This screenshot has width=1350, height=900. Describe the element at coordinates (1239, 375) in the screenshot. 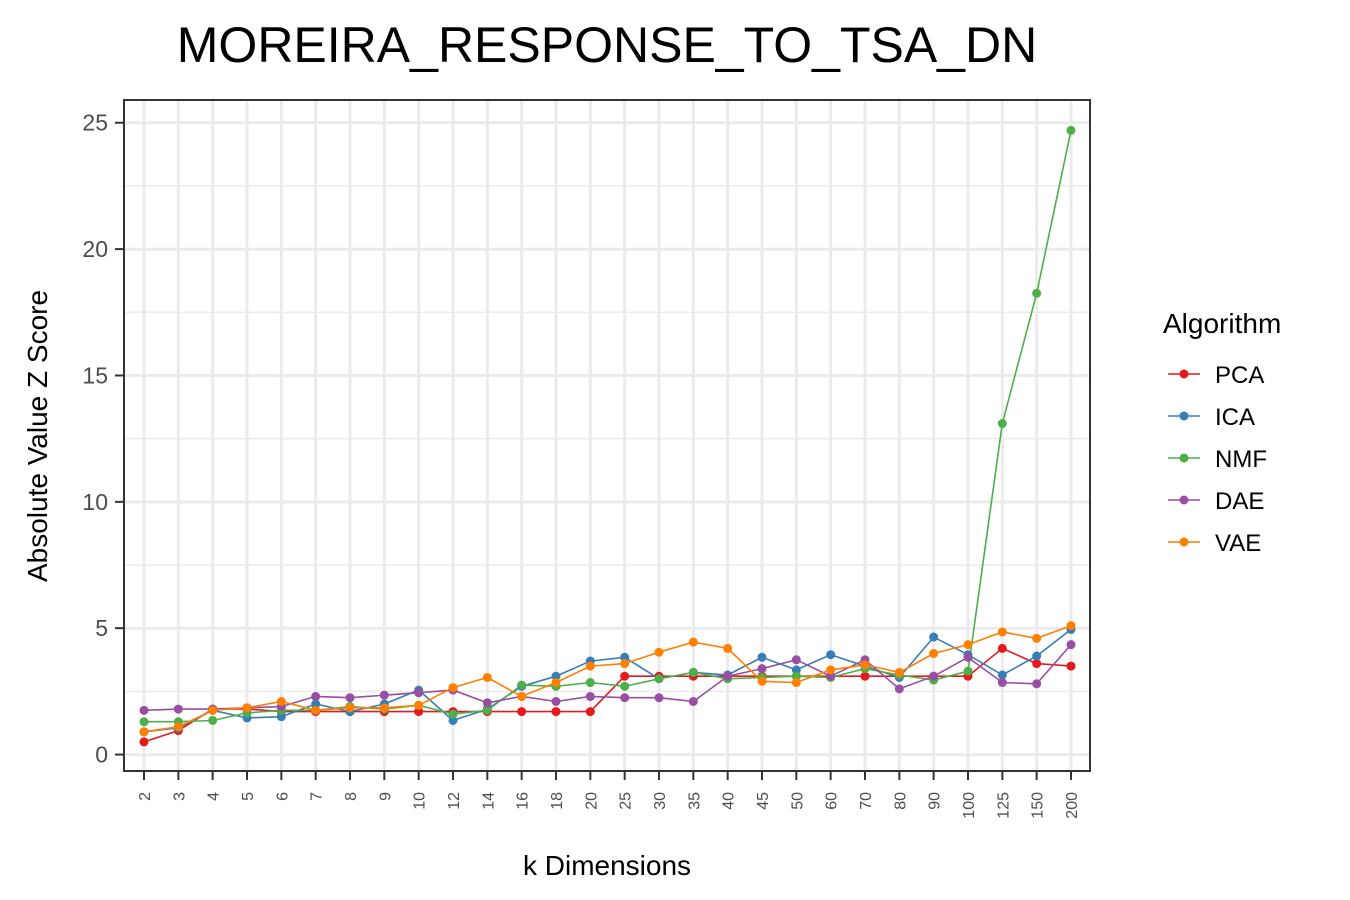

I see `legend-label-pca: PCA` at that location.